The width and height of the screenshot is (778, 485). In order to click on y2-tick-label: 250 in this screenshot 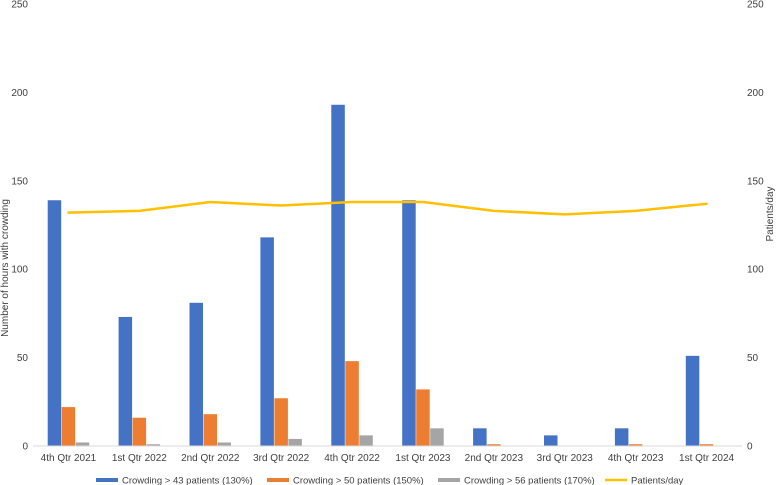, I will do `click(755, 5)`.